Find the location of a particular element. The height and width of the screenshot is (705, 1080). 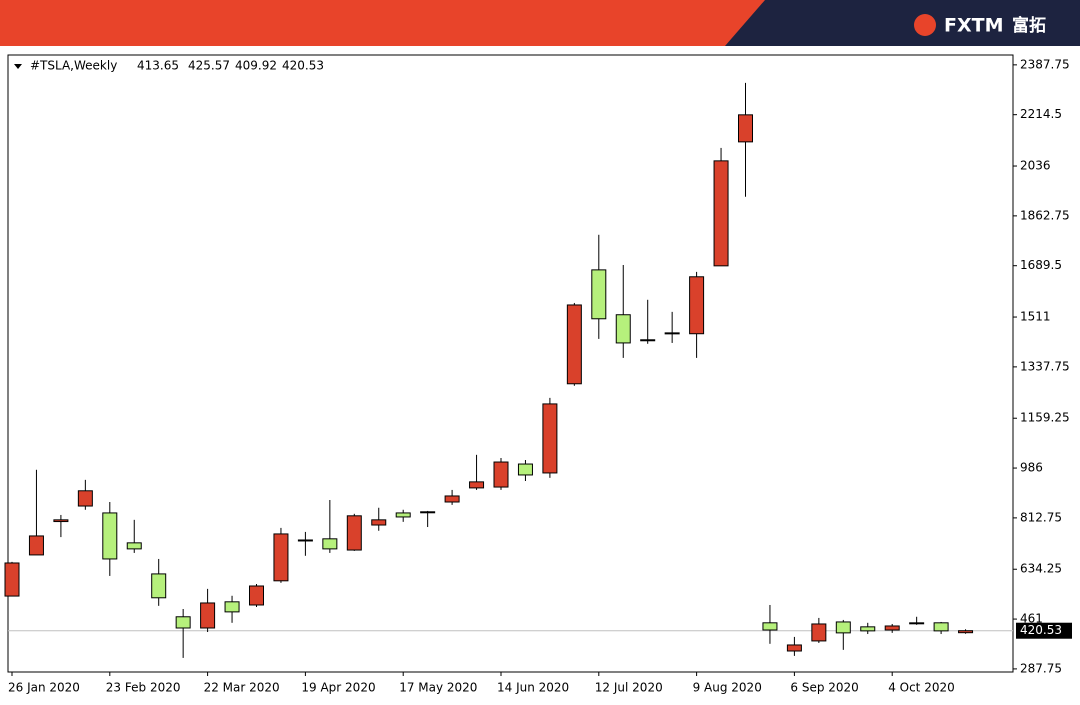

brand-name: FXTM is located at coordinates (974, 26).